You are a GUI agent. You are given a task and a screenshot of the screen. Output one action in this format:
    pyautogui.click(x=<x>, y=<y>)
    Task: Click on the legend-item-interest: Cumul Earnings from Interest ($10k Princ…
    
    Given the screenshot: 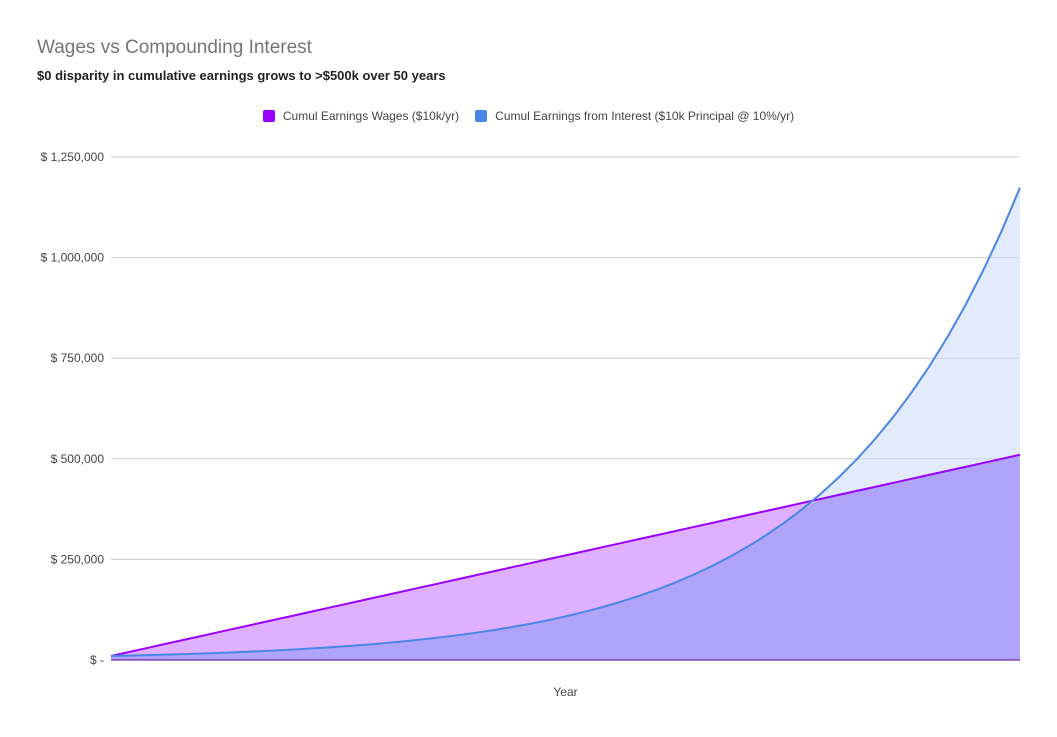 What is the action you would take?
    pyautogui.click(x=634, y=116)
    